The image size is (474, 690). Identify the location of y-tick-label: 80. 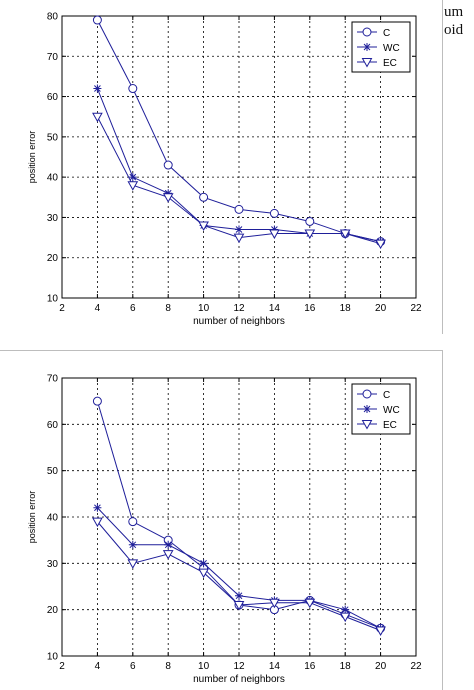
(53, 17).